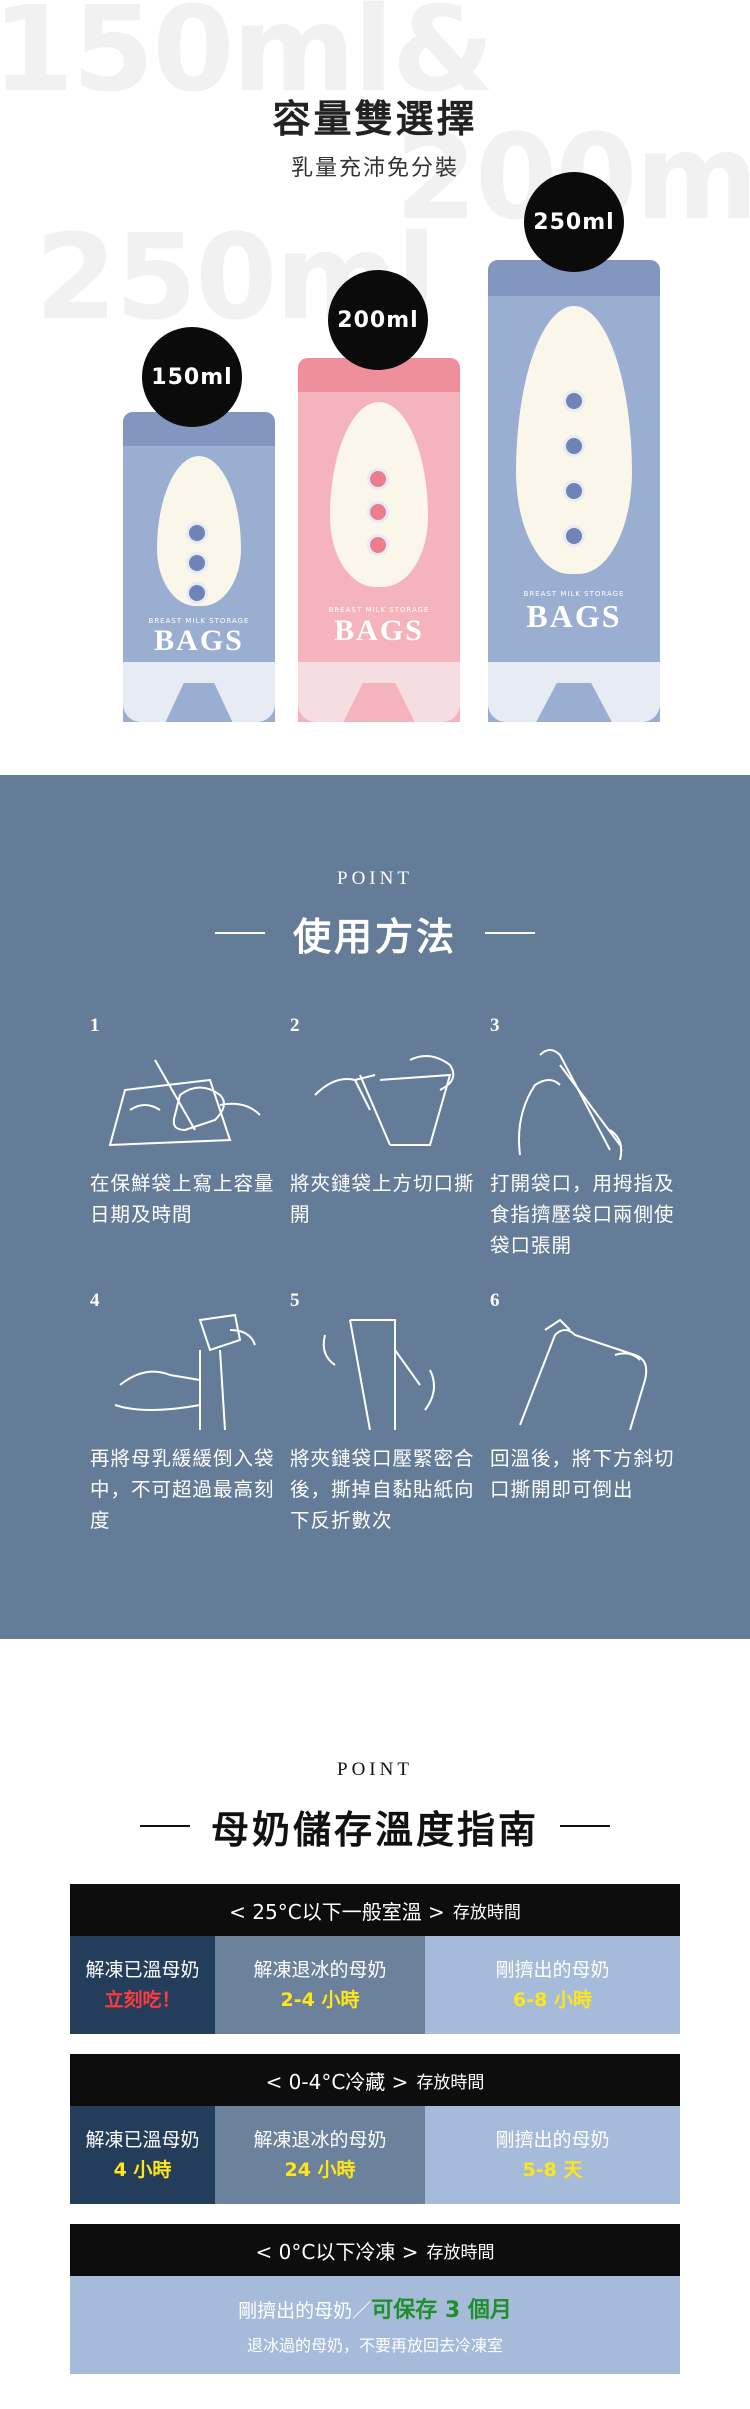 This screenshot has width=750, height=2409. Describe the element at coordinates (182, 1199) in the screenshot. I see `step-text: 在保鮮袋上寫上容量日期及時間` at that location.